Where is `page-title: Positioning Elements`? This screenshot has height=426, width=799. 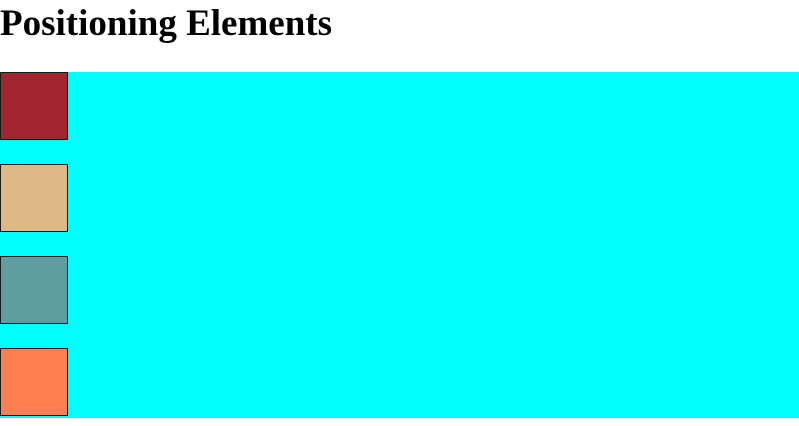 page-title: Positioning Elements is located at coordinates (166, 23).